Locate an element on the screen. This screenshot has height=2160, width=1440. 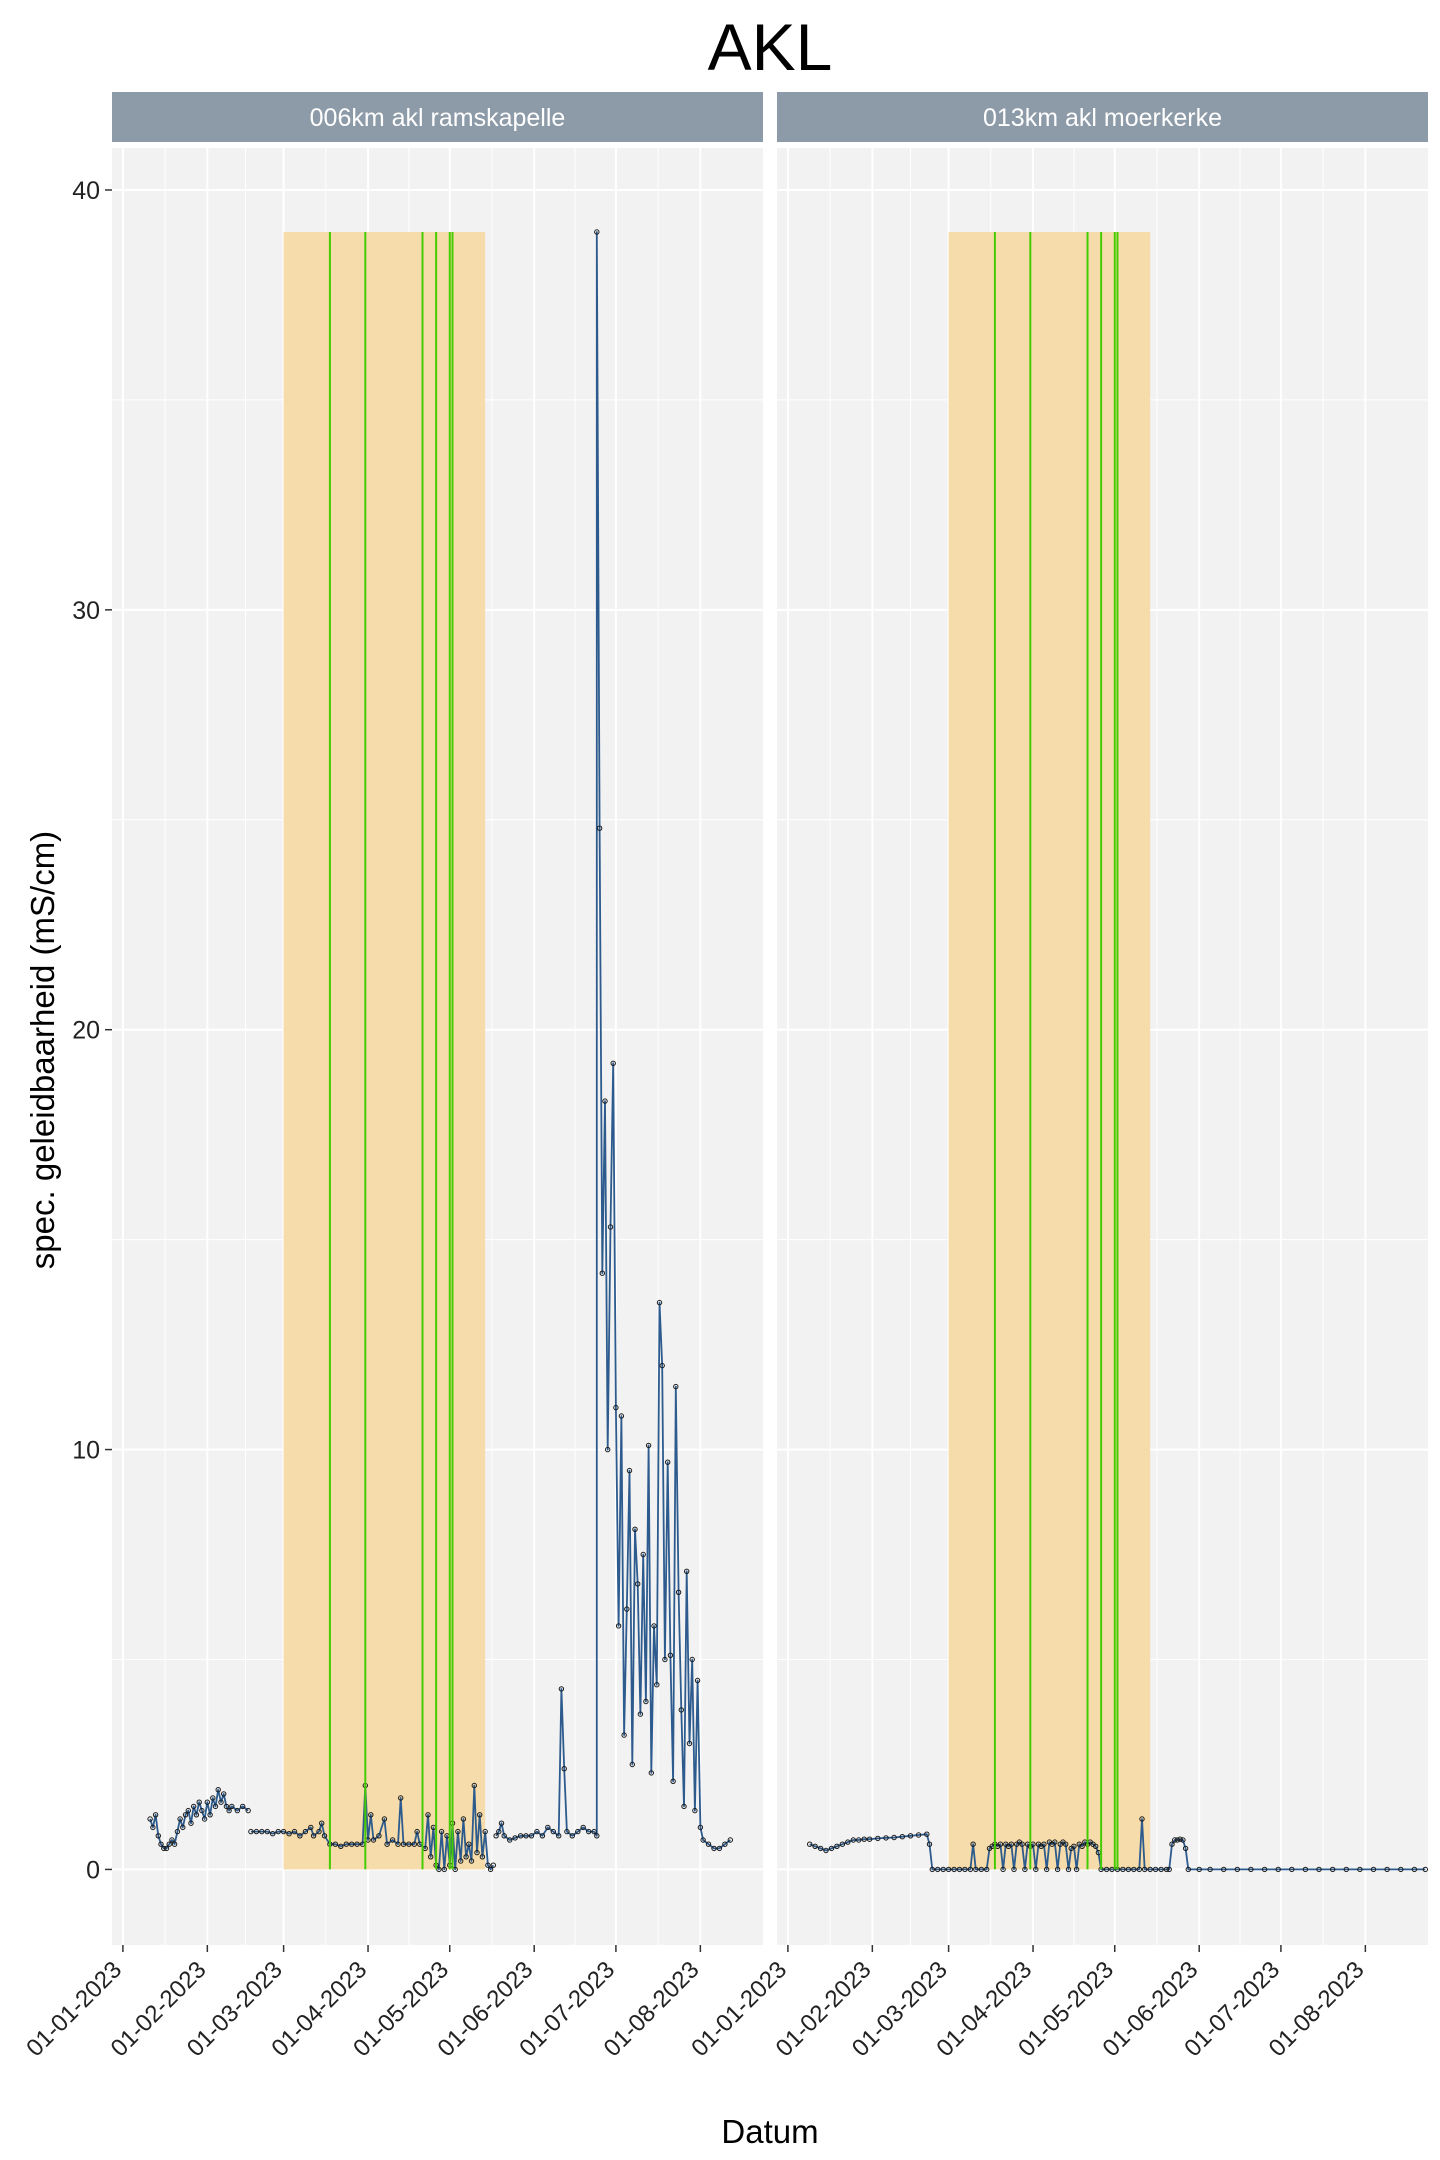
y-axis: 0 10 20 30 40 is located at coordinates (92, 1030).